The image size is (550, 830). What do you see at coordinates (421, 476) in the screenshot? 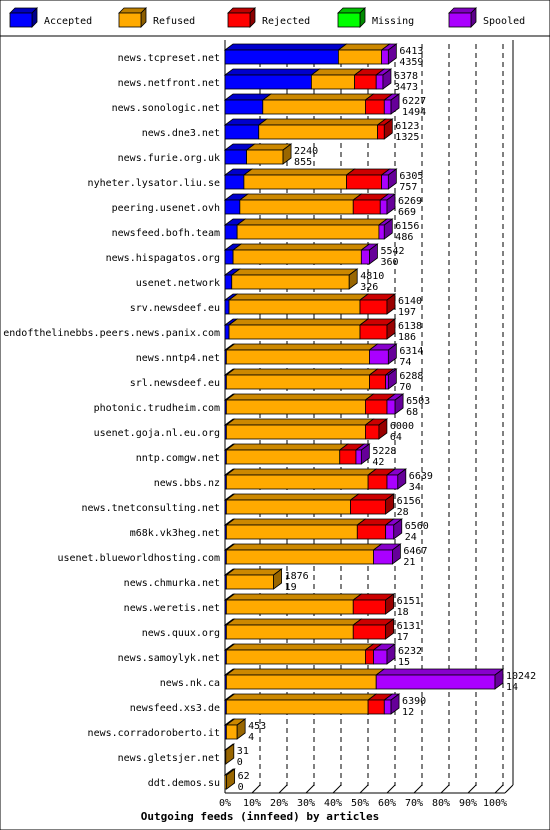
I see `value-label-total: 6639` at bounding box center [421, 476].